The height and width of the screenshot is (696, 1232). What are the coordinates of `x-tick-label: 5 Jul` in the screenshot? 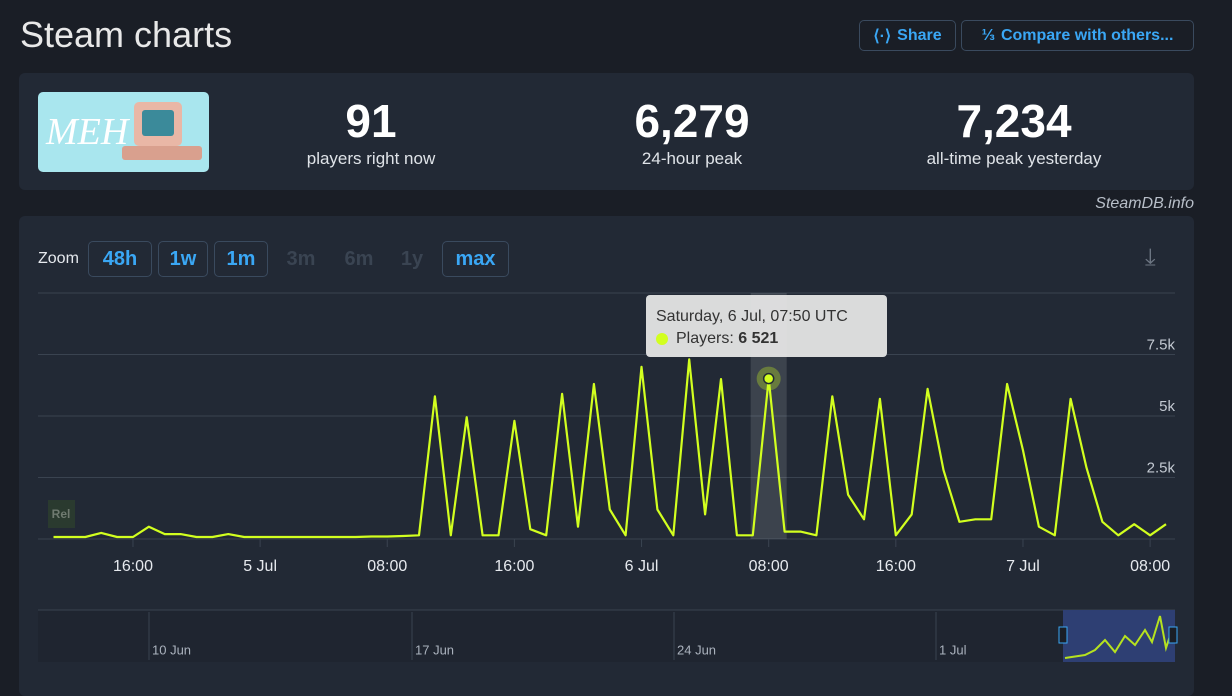 It's located at (260, 566).